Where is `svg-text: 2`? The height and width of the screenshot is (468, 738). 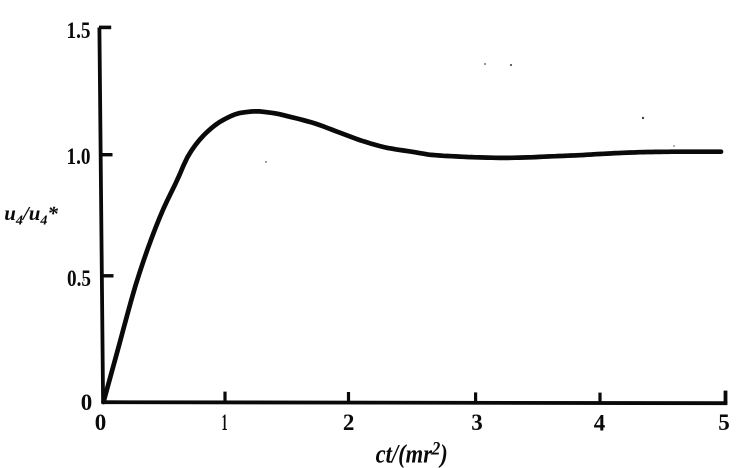 svg-text: 2 is located at coordinates (349, 422).